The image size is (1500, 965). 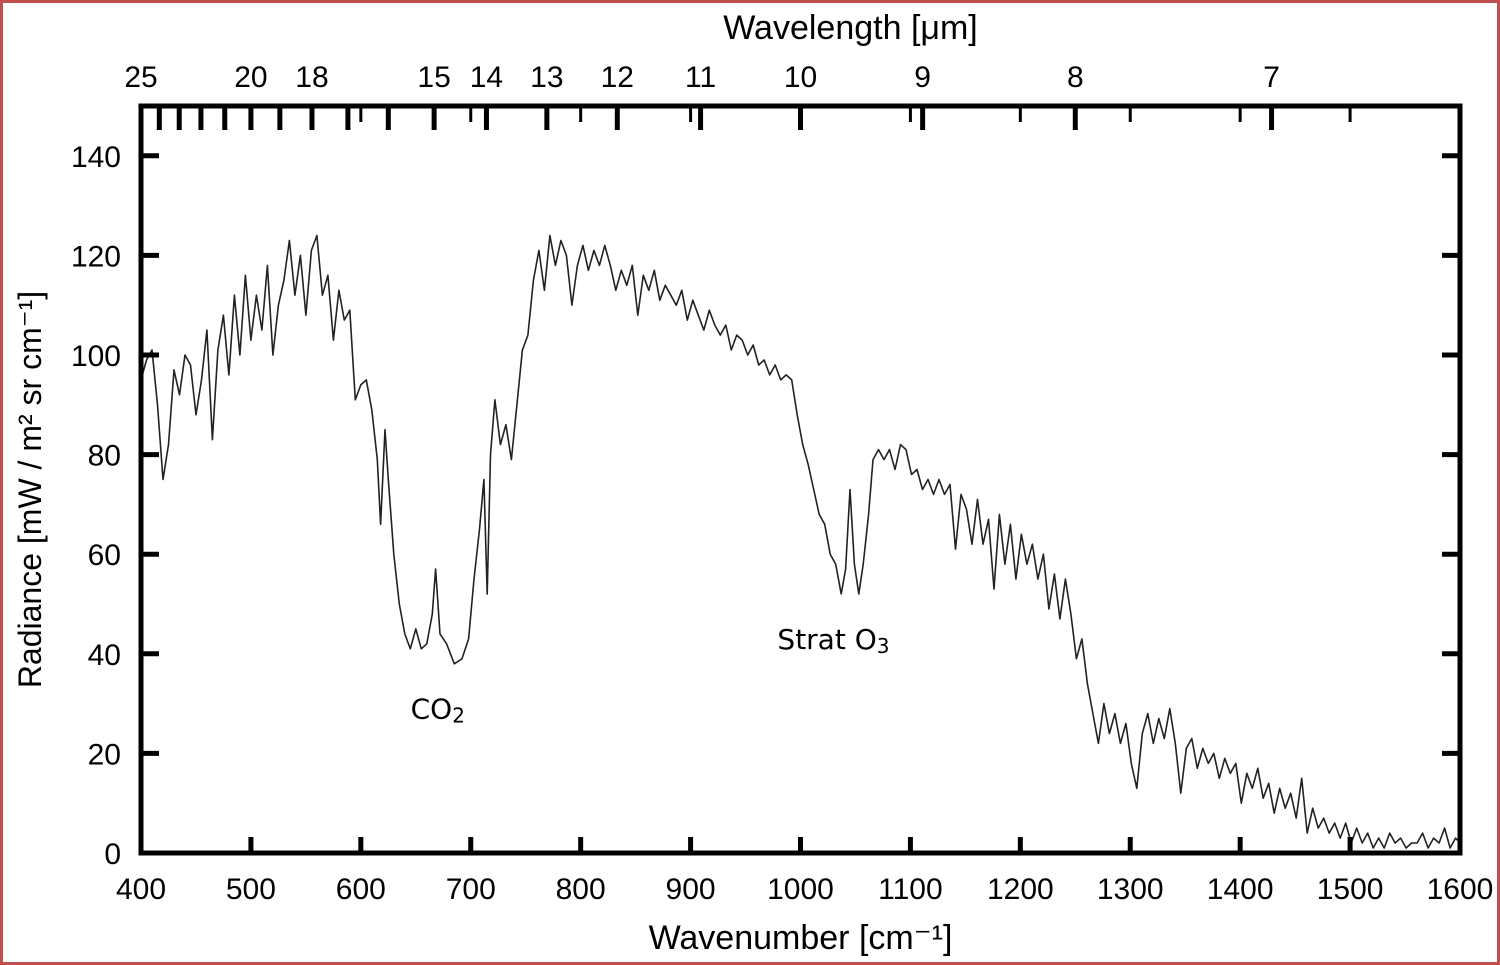 What do you see at coordinates (922, 77) in the screenshot?
I see `wavelength-tick-label-9: 9` at bounding box center [922, 77].